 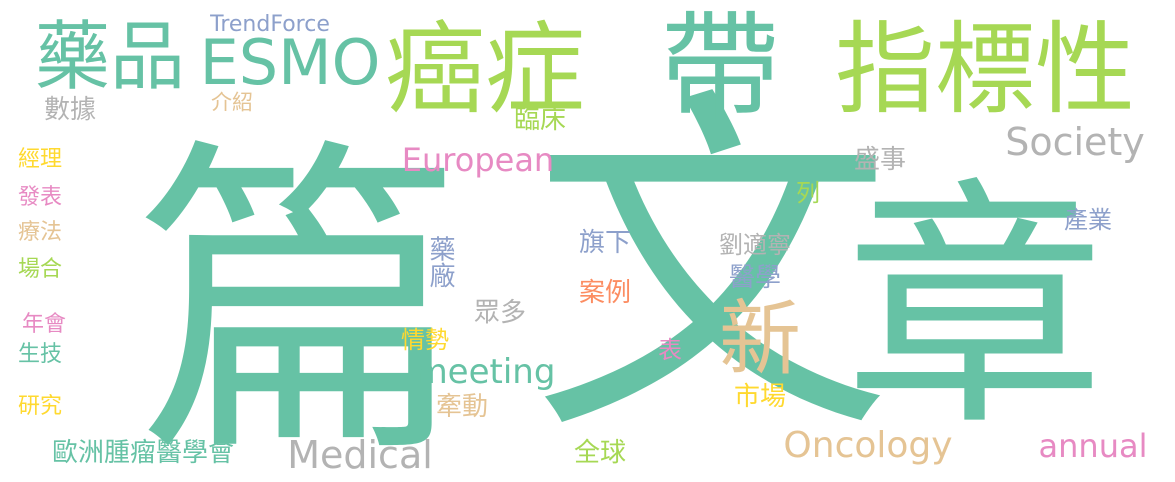 What do you see at coordinates (360, 455) in the screenshot?
I see `word-medical: Medical` at bounding box center [360, 455].